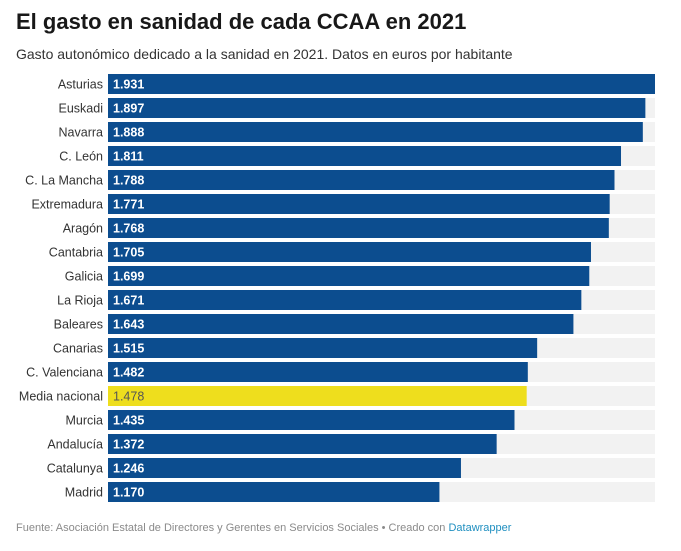  What do you see at coordinates (128, 325) in the screenshot?
I see `value-label: 1.643` at bounding box center [128, 325].